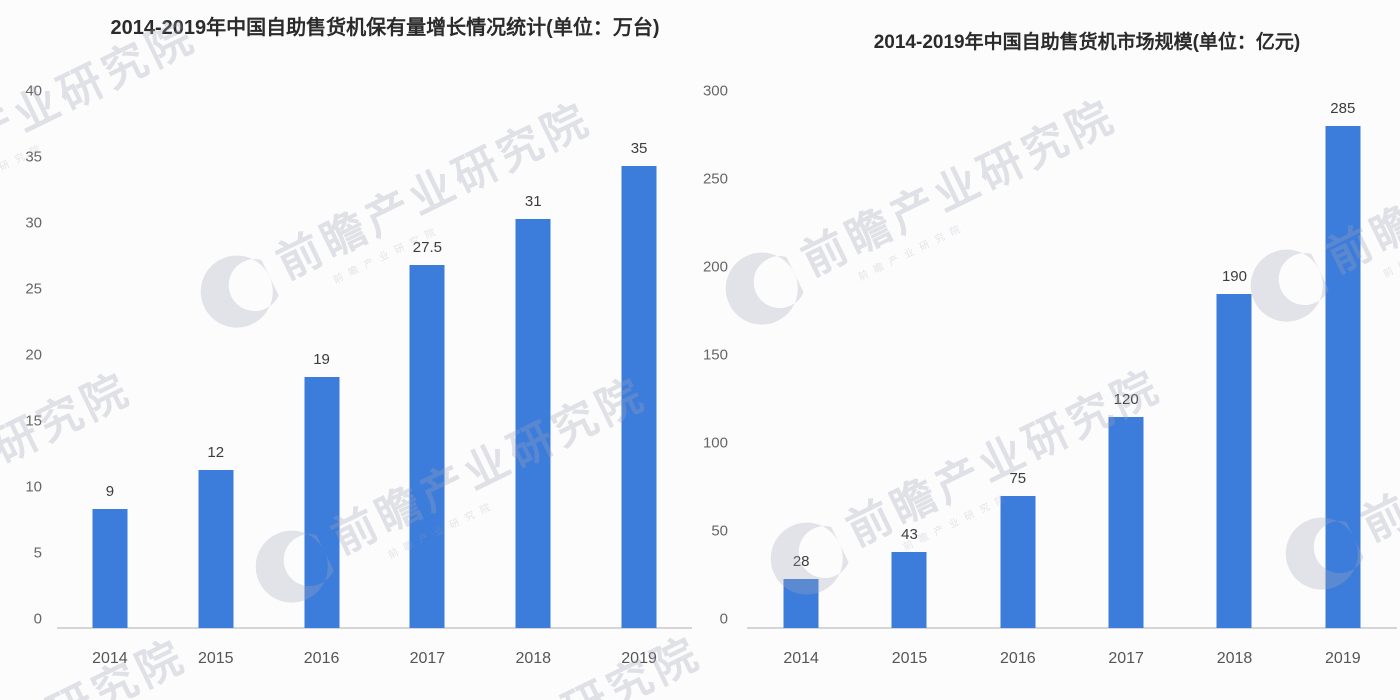 The width and height of the screenshot is (1400, 700). What do you see at coordinates (1126, 383) in the screenshot?
I see `bar-group-2017: 120 2017` at bounding box center [1126, 383].